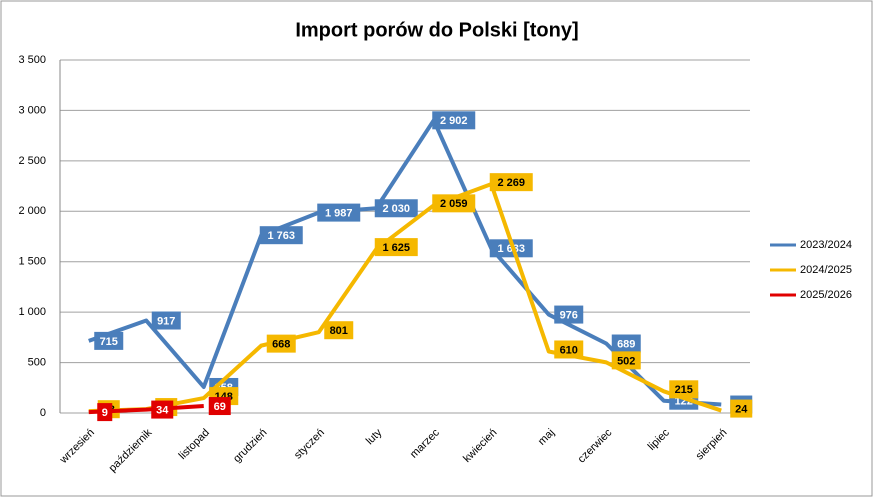 Image resolution: width=874 pixels, height=498 pixels. I want to click on data-label: 502, so click(626, 361).